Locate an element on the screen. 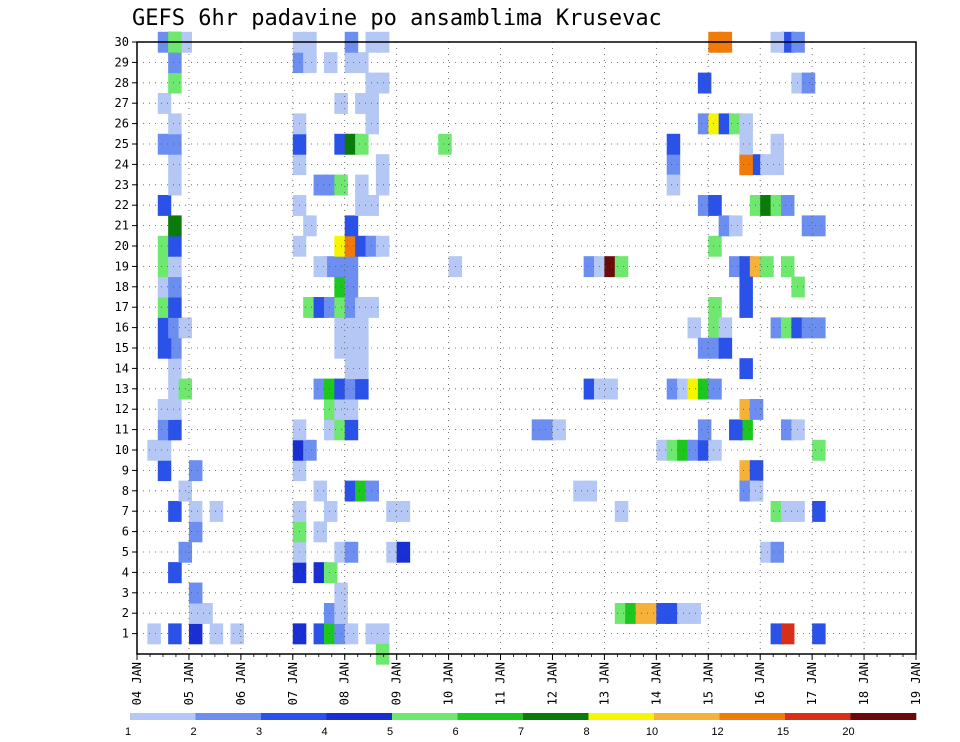  colorbar-label: 3 is located at coordinates (259, 732).